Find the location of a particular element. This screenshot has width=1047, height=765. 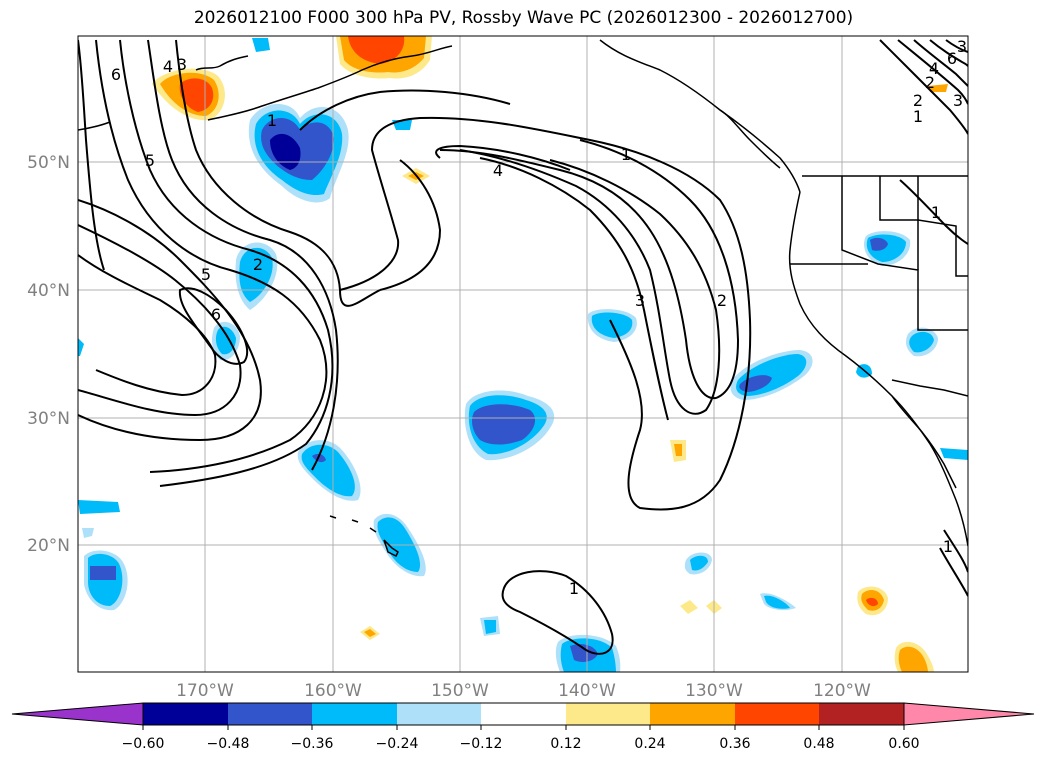

longitude-label: 140°W is located at coordinates (587, 691).